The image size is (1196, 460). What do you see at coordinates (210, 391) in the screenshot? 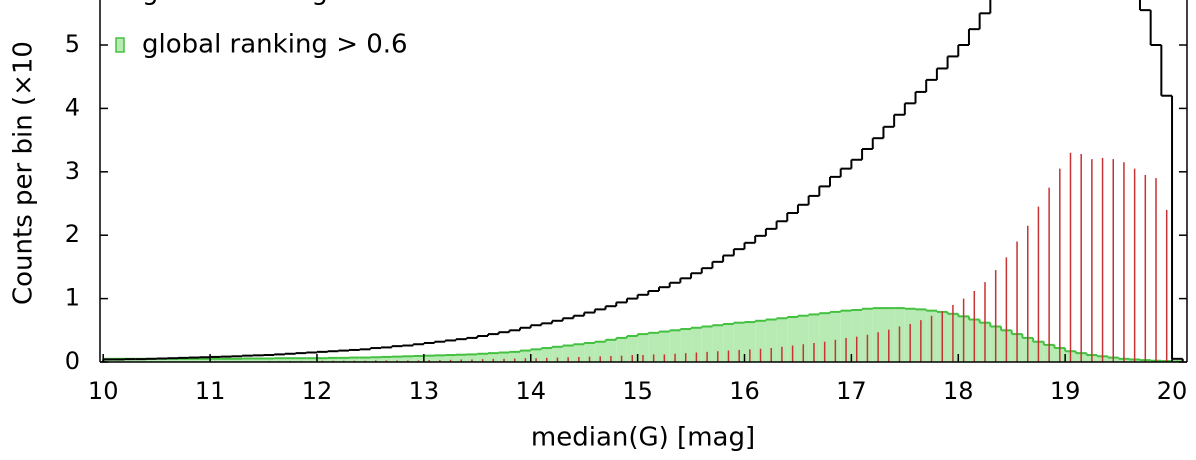
I see `x-tick-label: 11` at bounding box center [210, 391].